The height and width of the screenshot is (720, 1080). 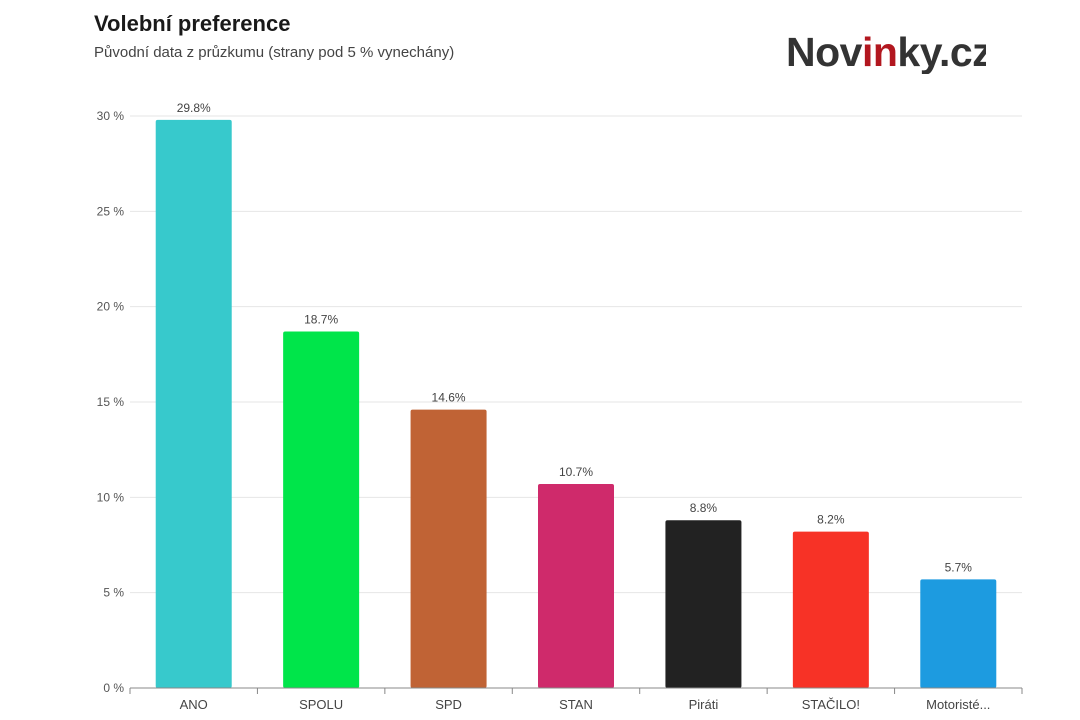 I want to click on y-tick-label: 0 %, so click(x=113, y=688).